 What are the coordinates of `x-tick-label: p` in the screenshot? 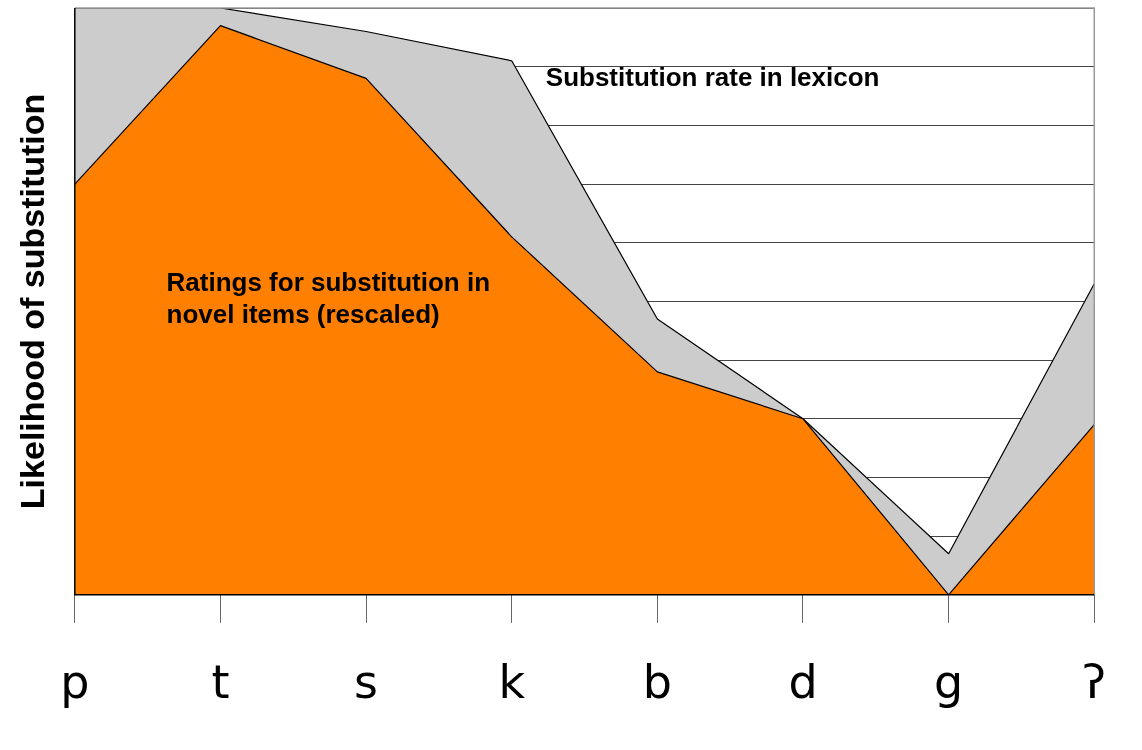 It's located at (75, 682).